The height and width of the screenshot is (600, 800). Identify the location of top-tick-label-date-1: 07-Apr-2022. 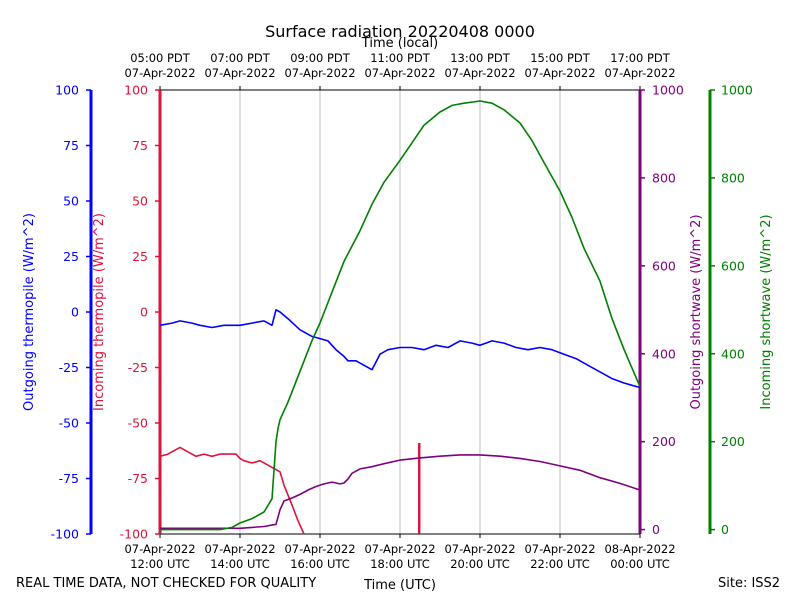
(239, 73).